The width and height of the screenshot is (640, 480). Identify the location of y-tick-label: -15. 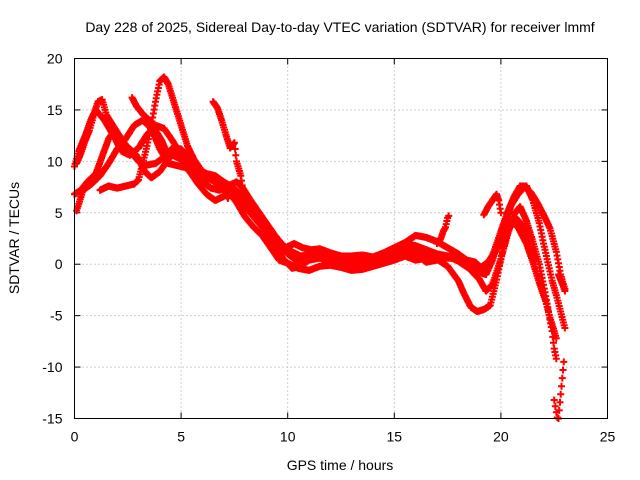
(52, 419).